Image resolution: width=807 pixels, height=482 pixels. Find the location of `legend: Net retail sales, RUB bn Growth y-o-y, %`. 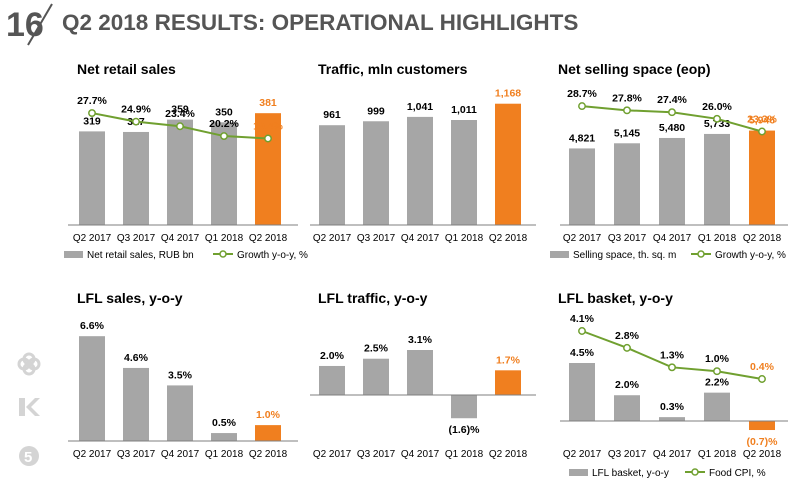

legend: Net retail sales, RUB bn Growth y-o-y, % is located at coordinates (186, 255).